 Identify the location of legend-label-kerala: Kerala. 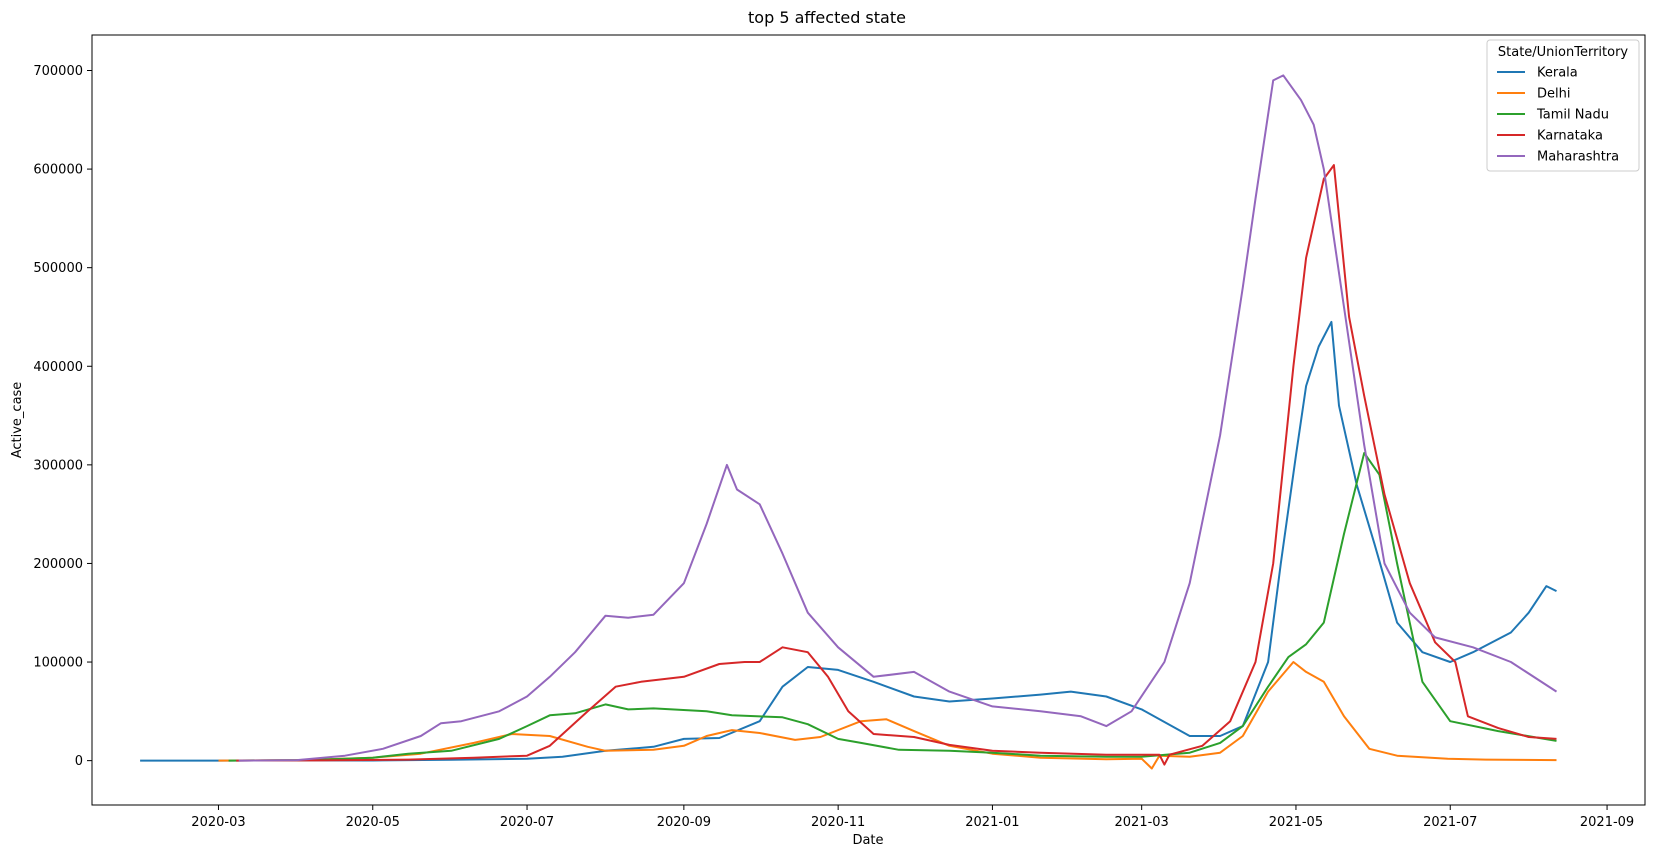
(1557, 73).